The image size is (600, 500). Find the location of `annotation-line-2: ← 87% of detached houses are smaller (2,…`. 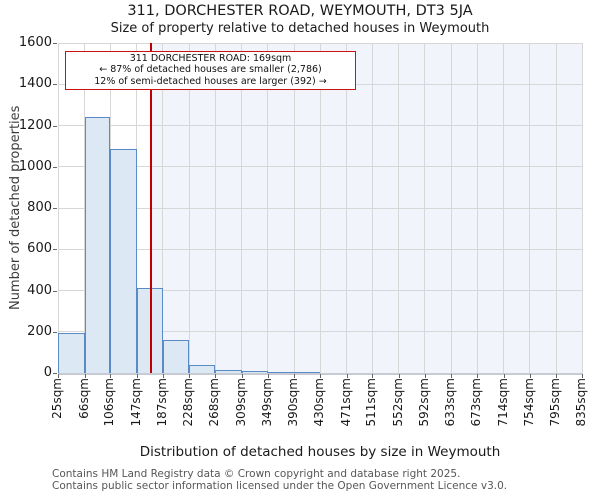

annotation-line-2: ← 87% of detached houses are smaller (2,… is located at coordinates (210, 70).